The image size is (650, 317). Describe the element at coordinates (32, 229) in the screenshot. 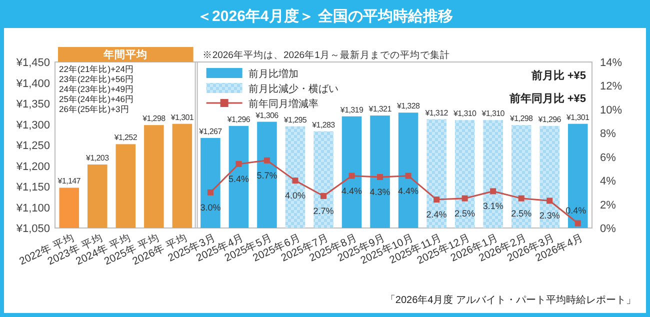

I see `y-tick-label: ¥1,050` at that location.